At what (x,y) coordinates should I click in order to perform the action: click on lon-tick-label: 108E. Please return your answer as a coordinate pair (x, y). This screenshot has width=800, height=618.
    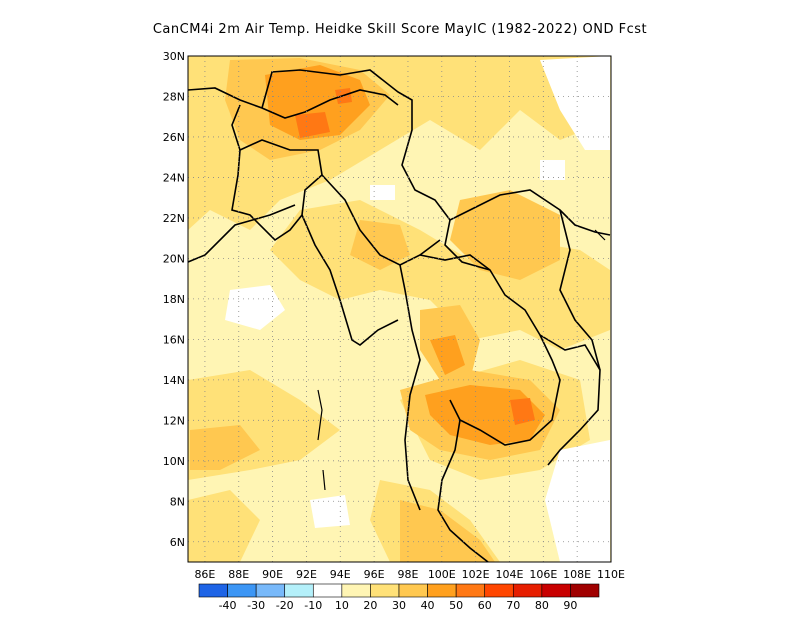
    Looking at the image, I should click on (577, 574).